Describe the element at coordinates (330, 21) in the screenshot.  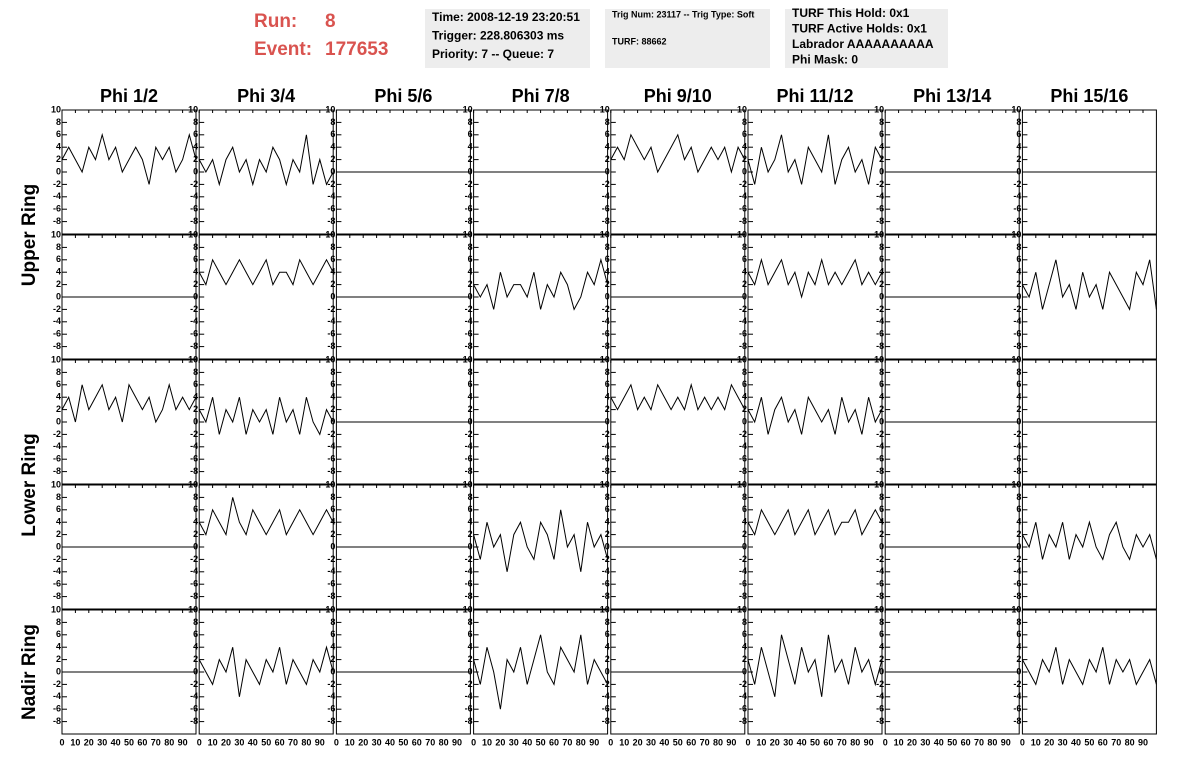
I see `run-value: 8` at that location.